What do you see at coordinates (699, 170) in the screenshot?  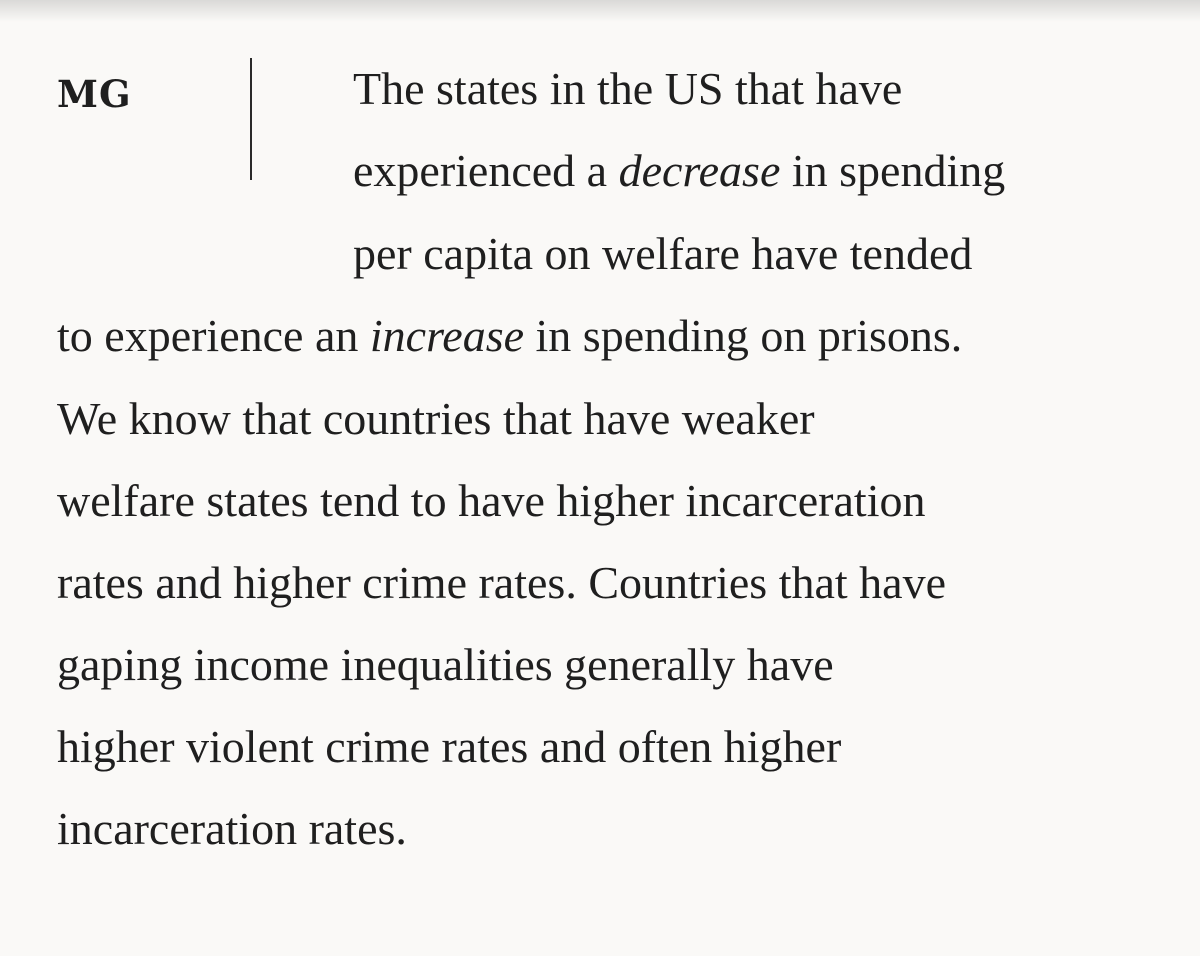 I see `italic-emphasis: decrease` at bounding box center [699, 170].